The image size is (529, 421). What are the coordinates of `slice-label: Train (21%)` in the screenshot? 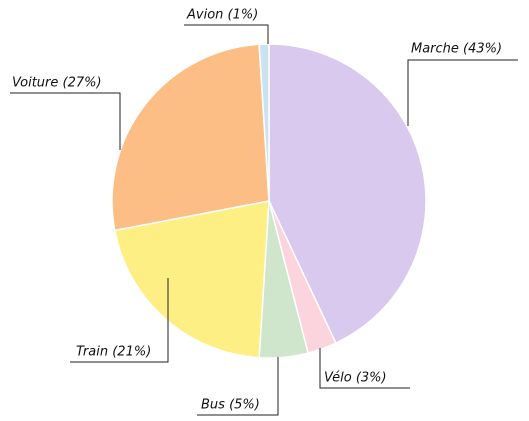 It's located at (113, 352).